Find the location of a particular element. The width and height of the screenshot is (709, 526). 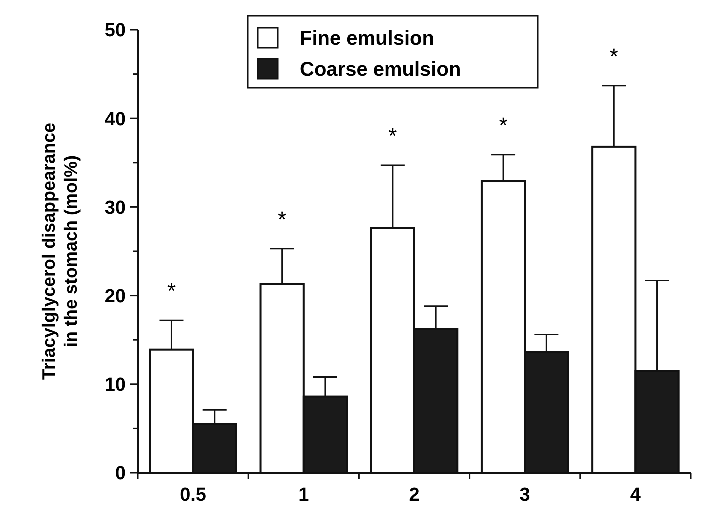

y-tick-label: 20 is located at coordinates (115, 297).